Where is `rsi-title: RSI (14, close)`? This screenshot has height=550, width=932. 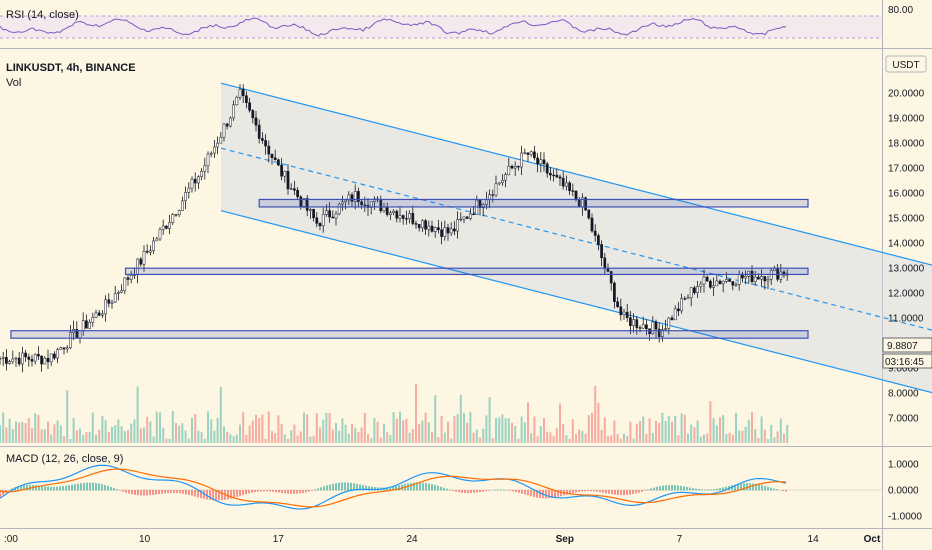 rsi-title: RSI (14, close) is located at coordinates (42, 15).